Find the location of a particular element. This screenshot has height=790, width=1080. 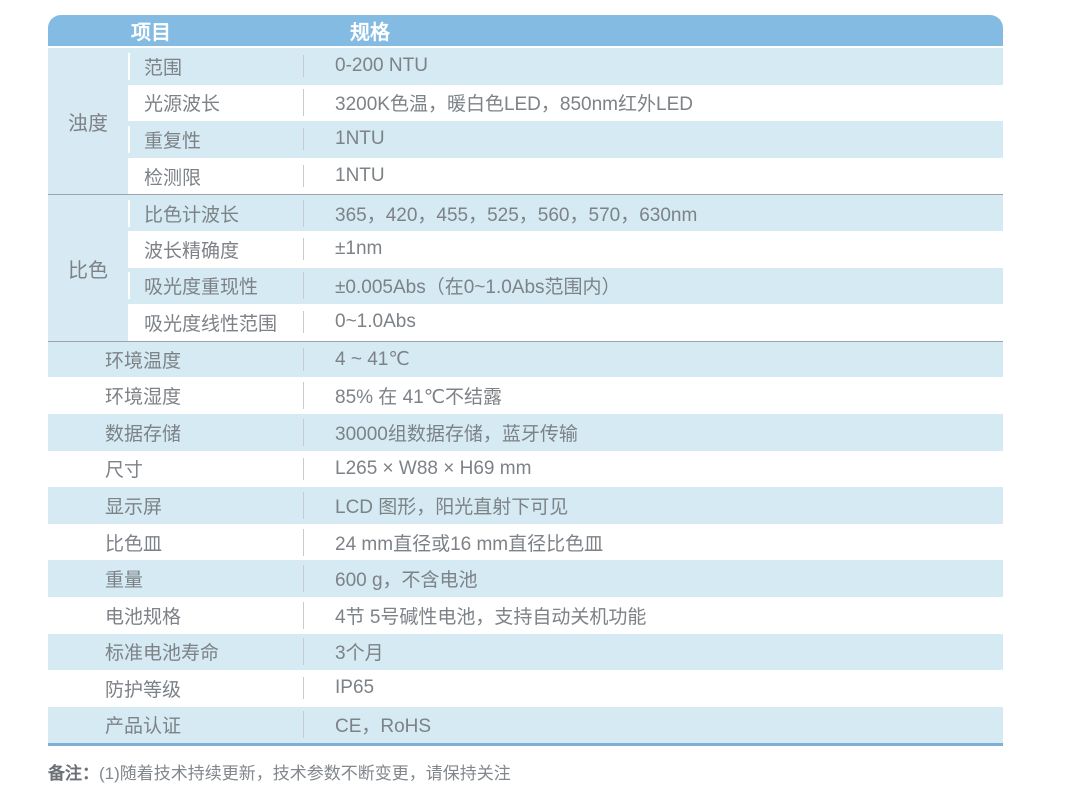

row-label: 标准电池寿命 is located at coordinates (162, 654).